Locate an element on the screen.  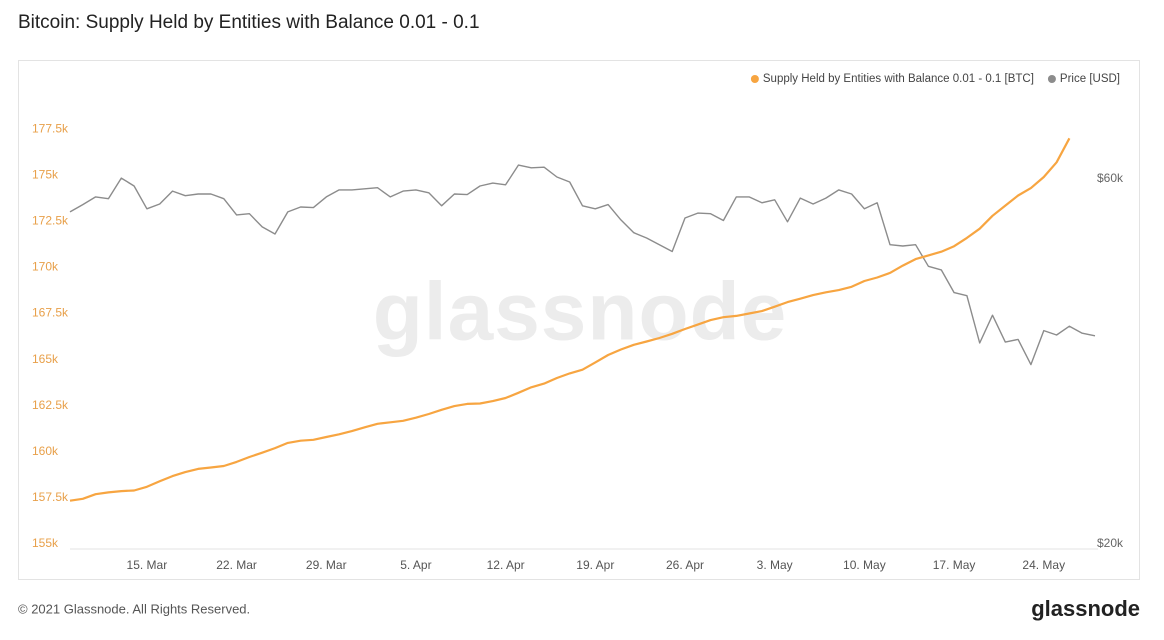
x-tick-label: 15. Mar is located at coordinates (147, 565).